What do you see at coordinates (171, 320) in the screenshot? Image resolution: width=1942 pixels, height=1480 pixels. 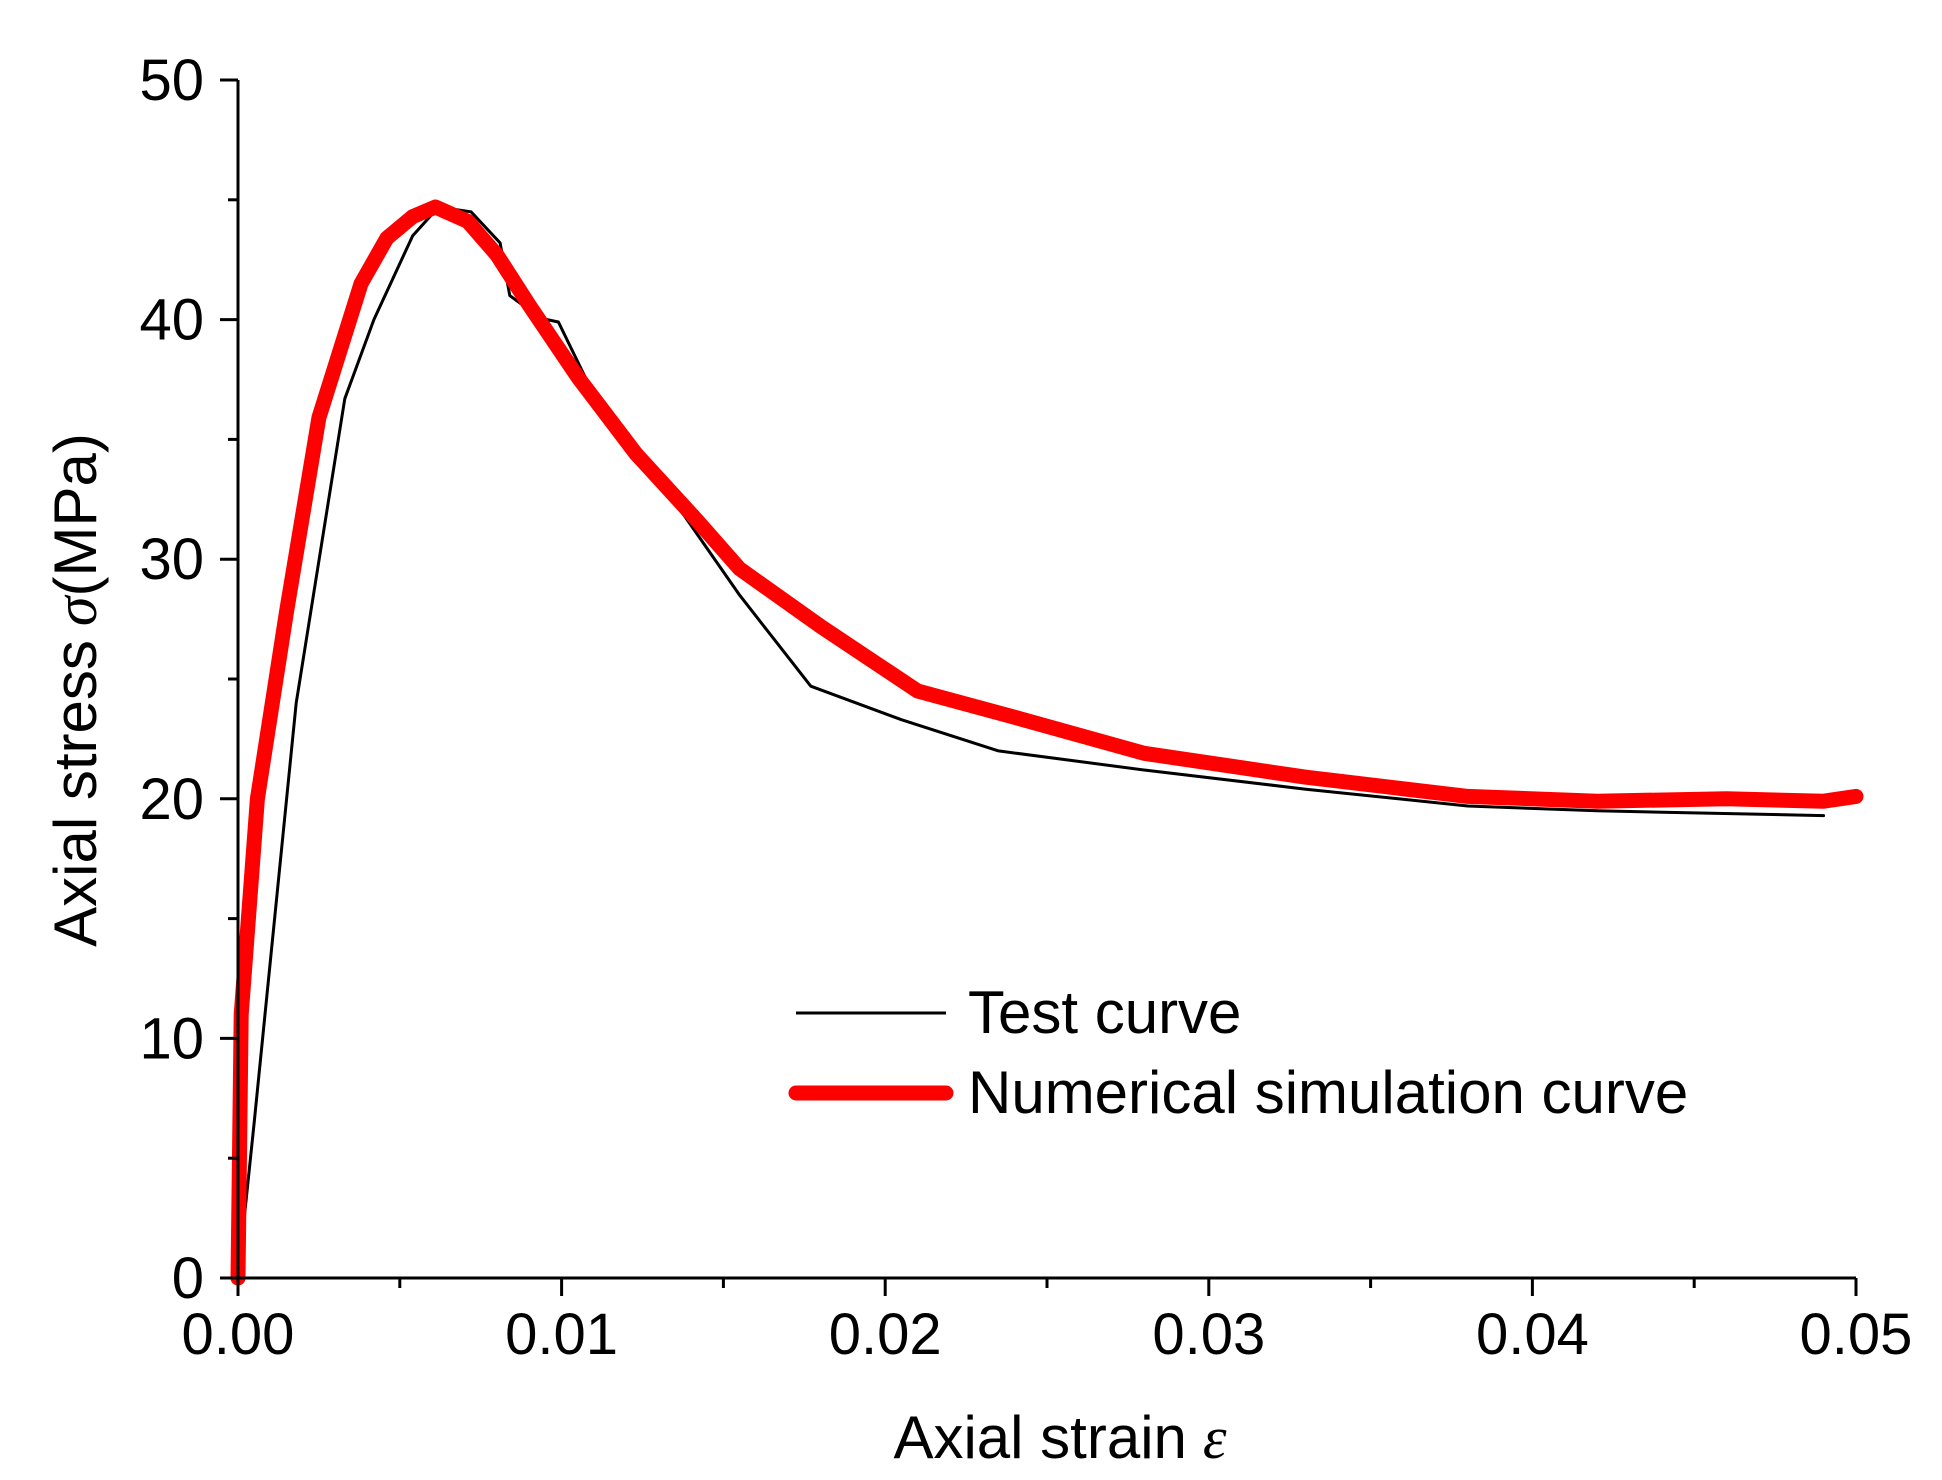 I see `y-tick-label: 40` at bounding box center [171, 320].